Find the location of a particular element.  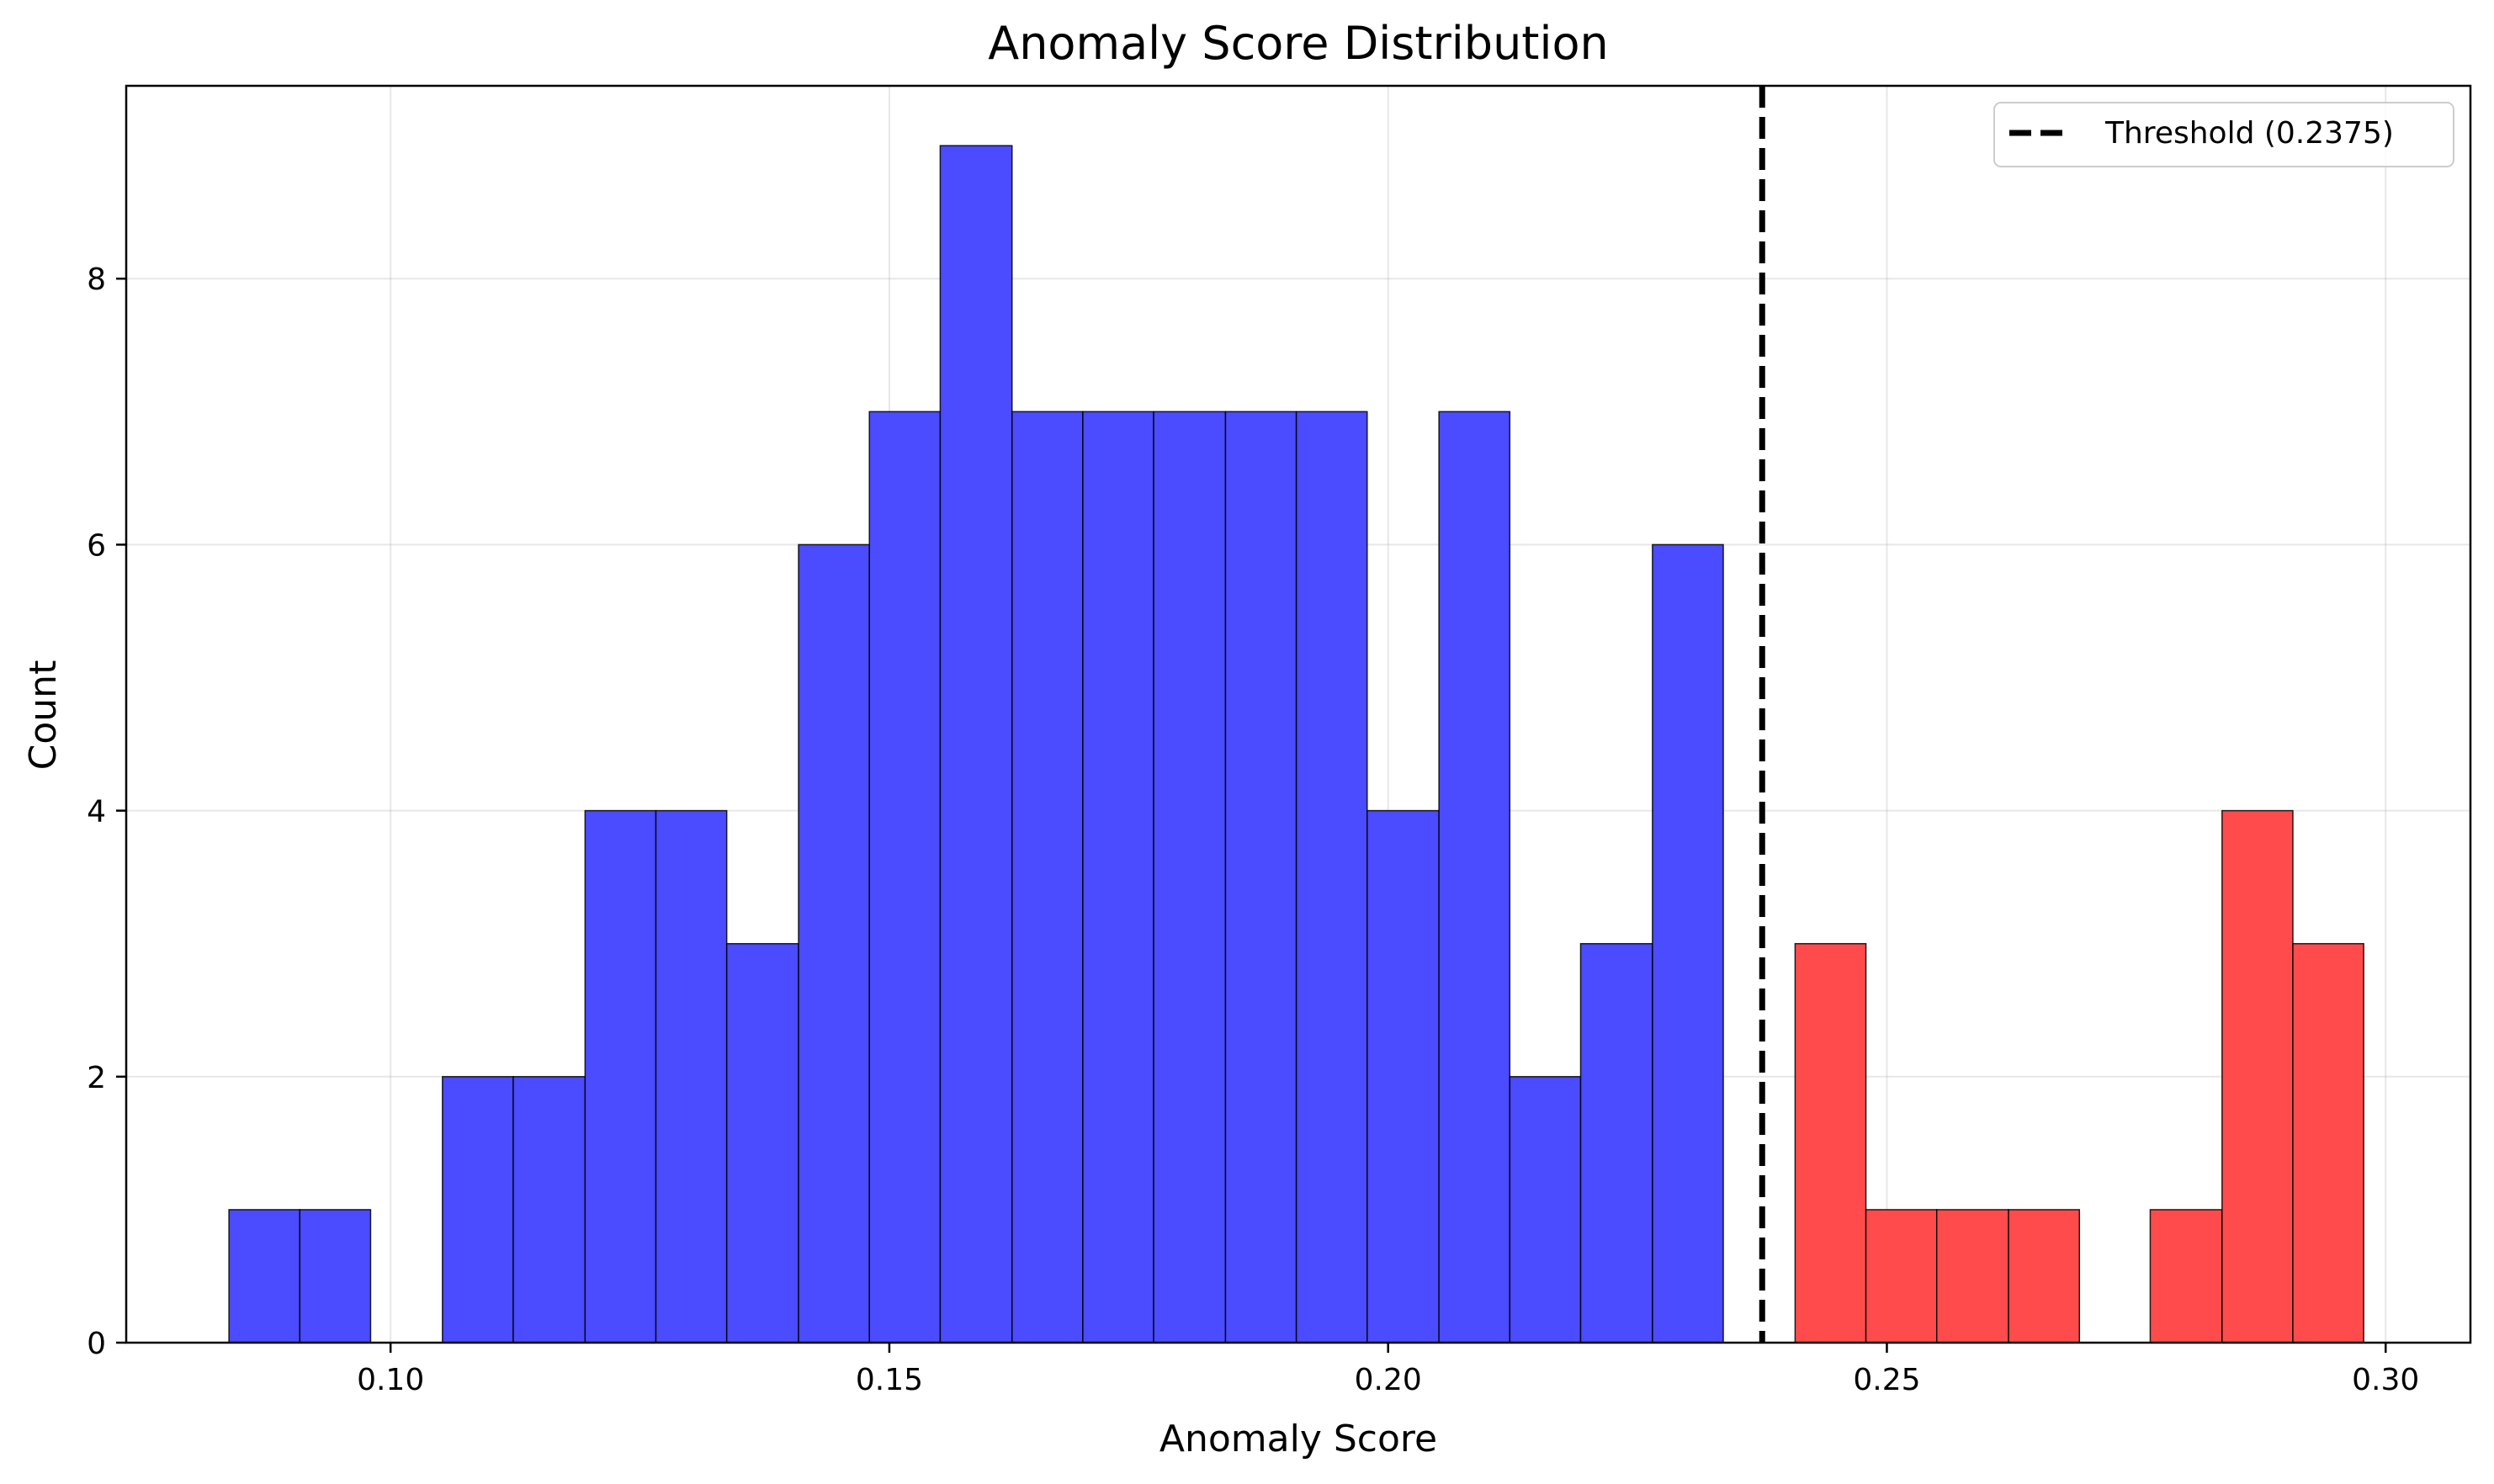

y-tick-label: 0 is located at coordinates (96, 1344).